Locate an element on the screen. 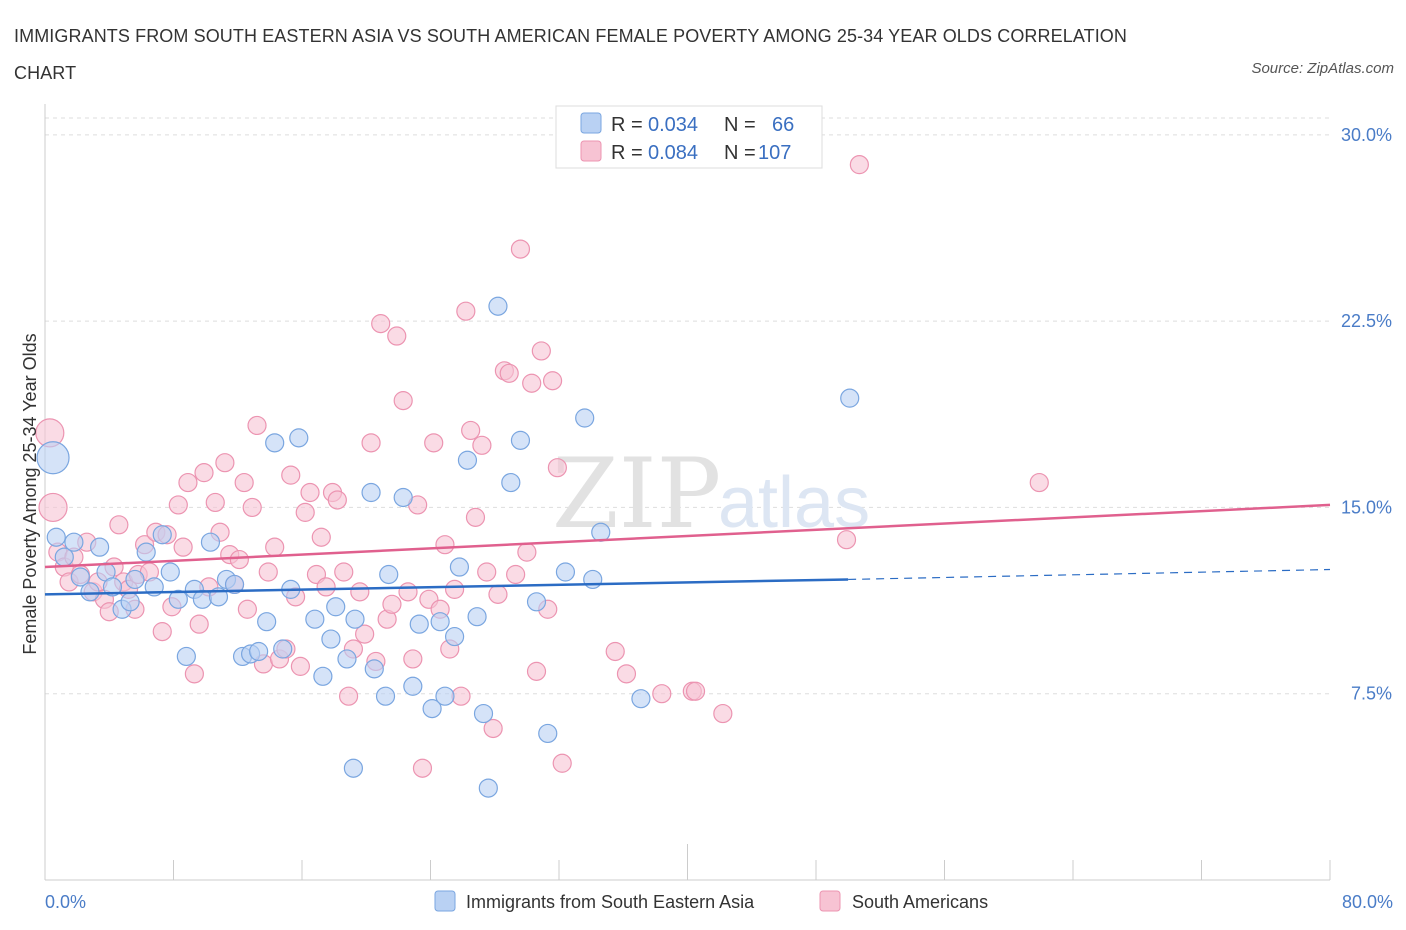 The image size is (1406, 930). x-tick-label-min: 0.0% is located at coordinates (65, 902).